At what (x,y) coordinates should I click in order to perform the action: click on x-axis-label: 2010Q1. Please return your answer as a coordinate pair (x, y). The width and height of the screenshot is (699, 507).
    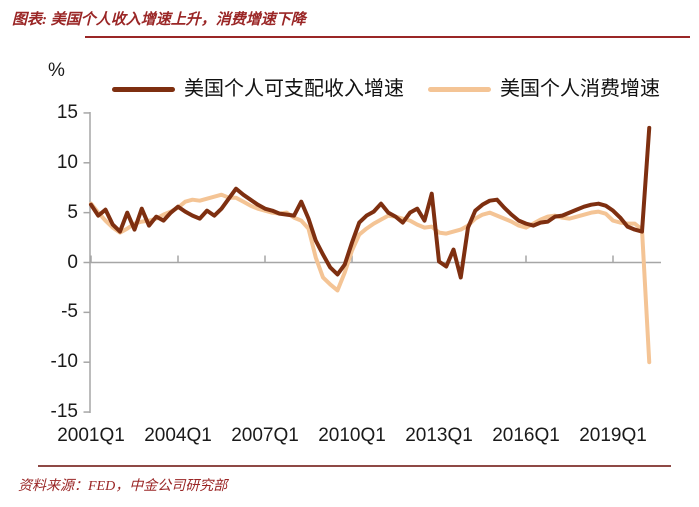
    Looking at the image, I should click on (352, 435).